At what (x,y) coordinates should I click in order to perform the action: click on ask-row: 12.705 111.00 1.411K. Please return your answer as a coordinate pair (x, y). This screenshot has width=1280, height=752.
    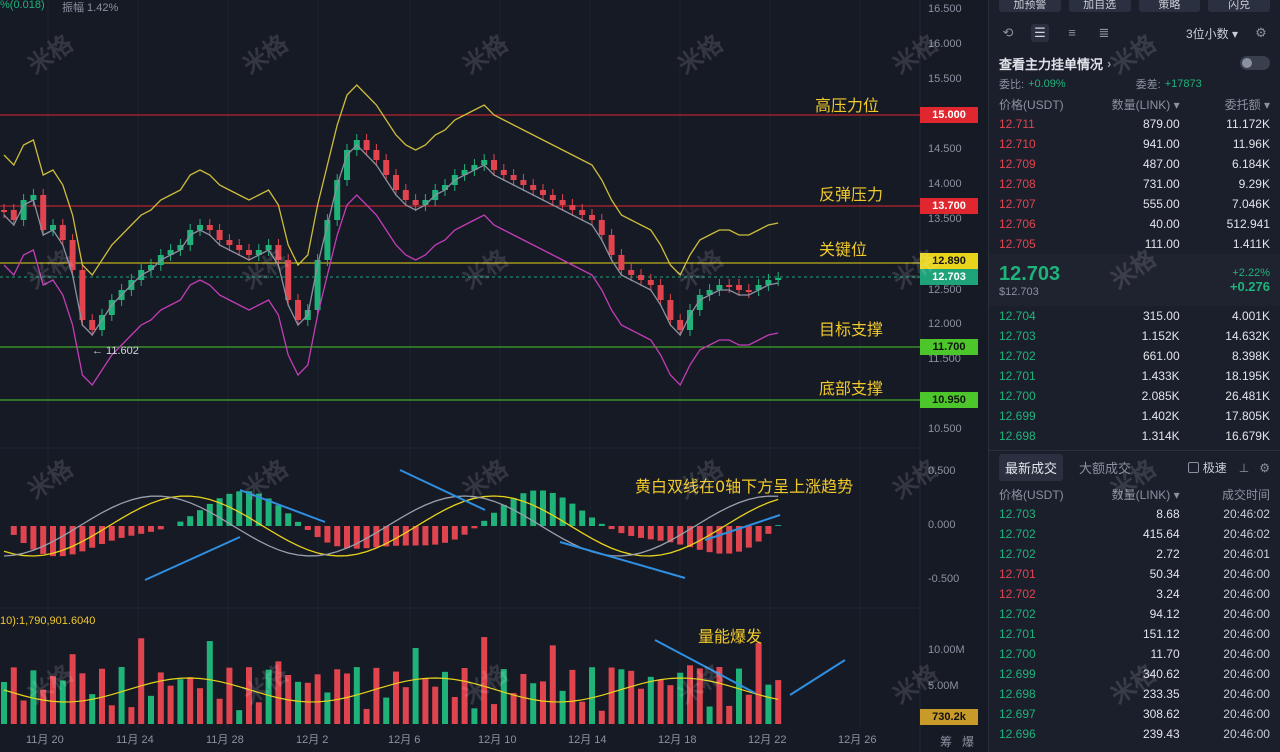
    Looking at the image, I should click on (1134, 244).